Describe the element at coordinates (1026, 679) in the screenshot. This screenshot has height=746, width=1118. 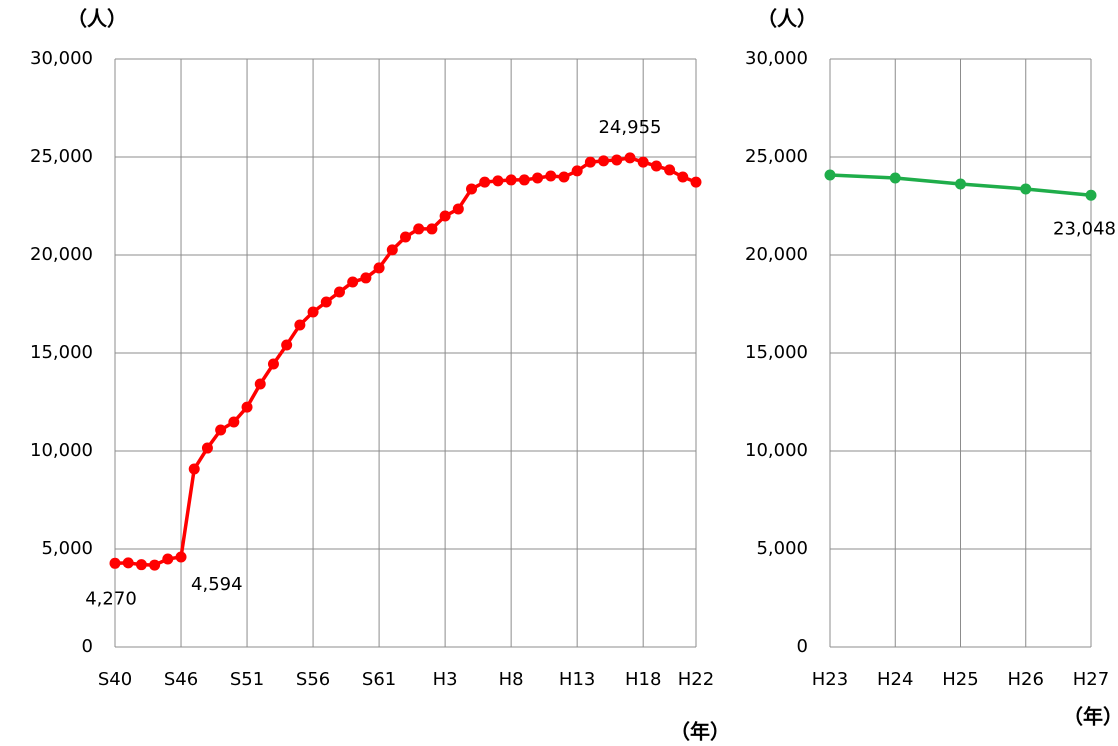
I see `x-tick-label: H26` at that location.